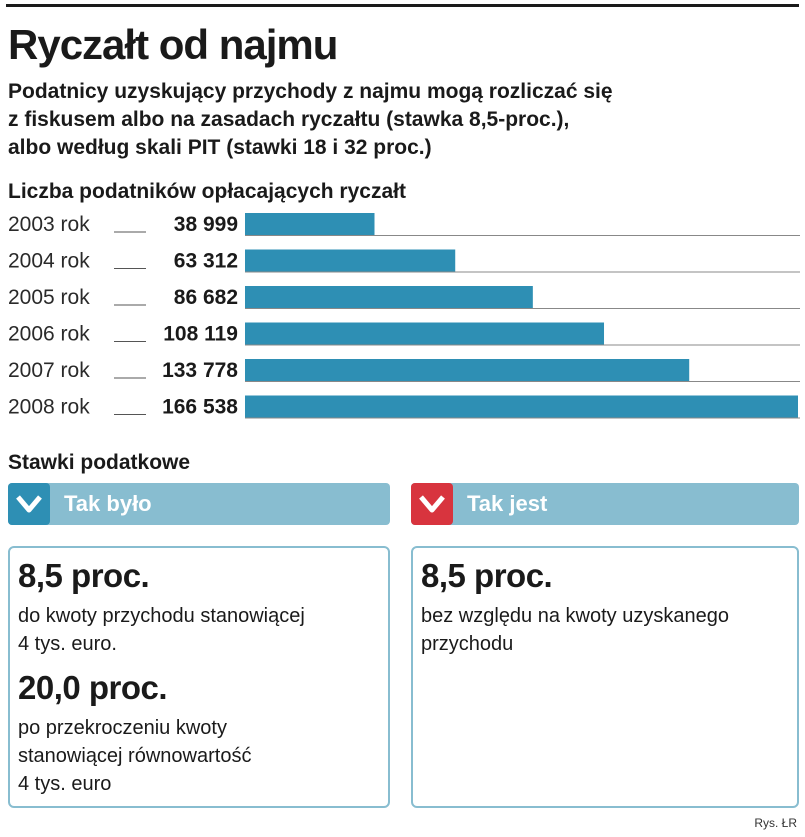  What do you see at coordinates (49, 261) in the screenshot?
I see `category-label: 2004 rok` at bounding box center [49, 261].